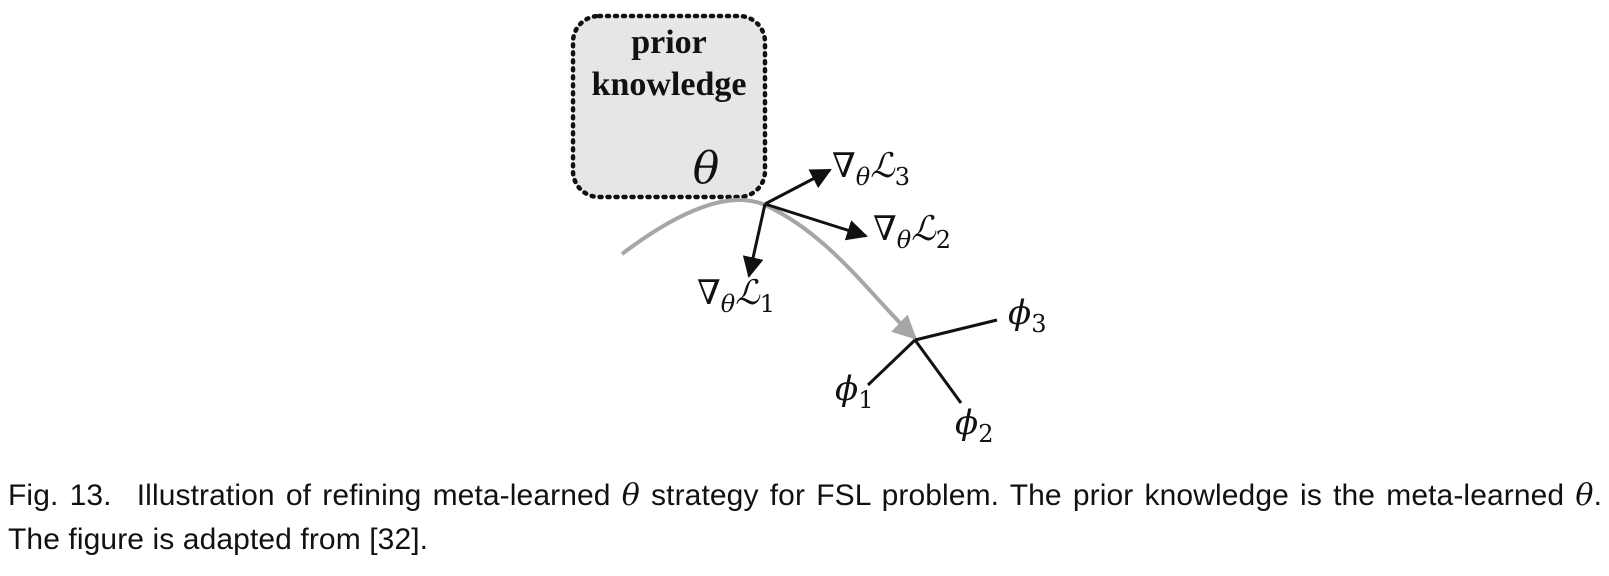  I want to click on adapted-branches, so click(932, 361).